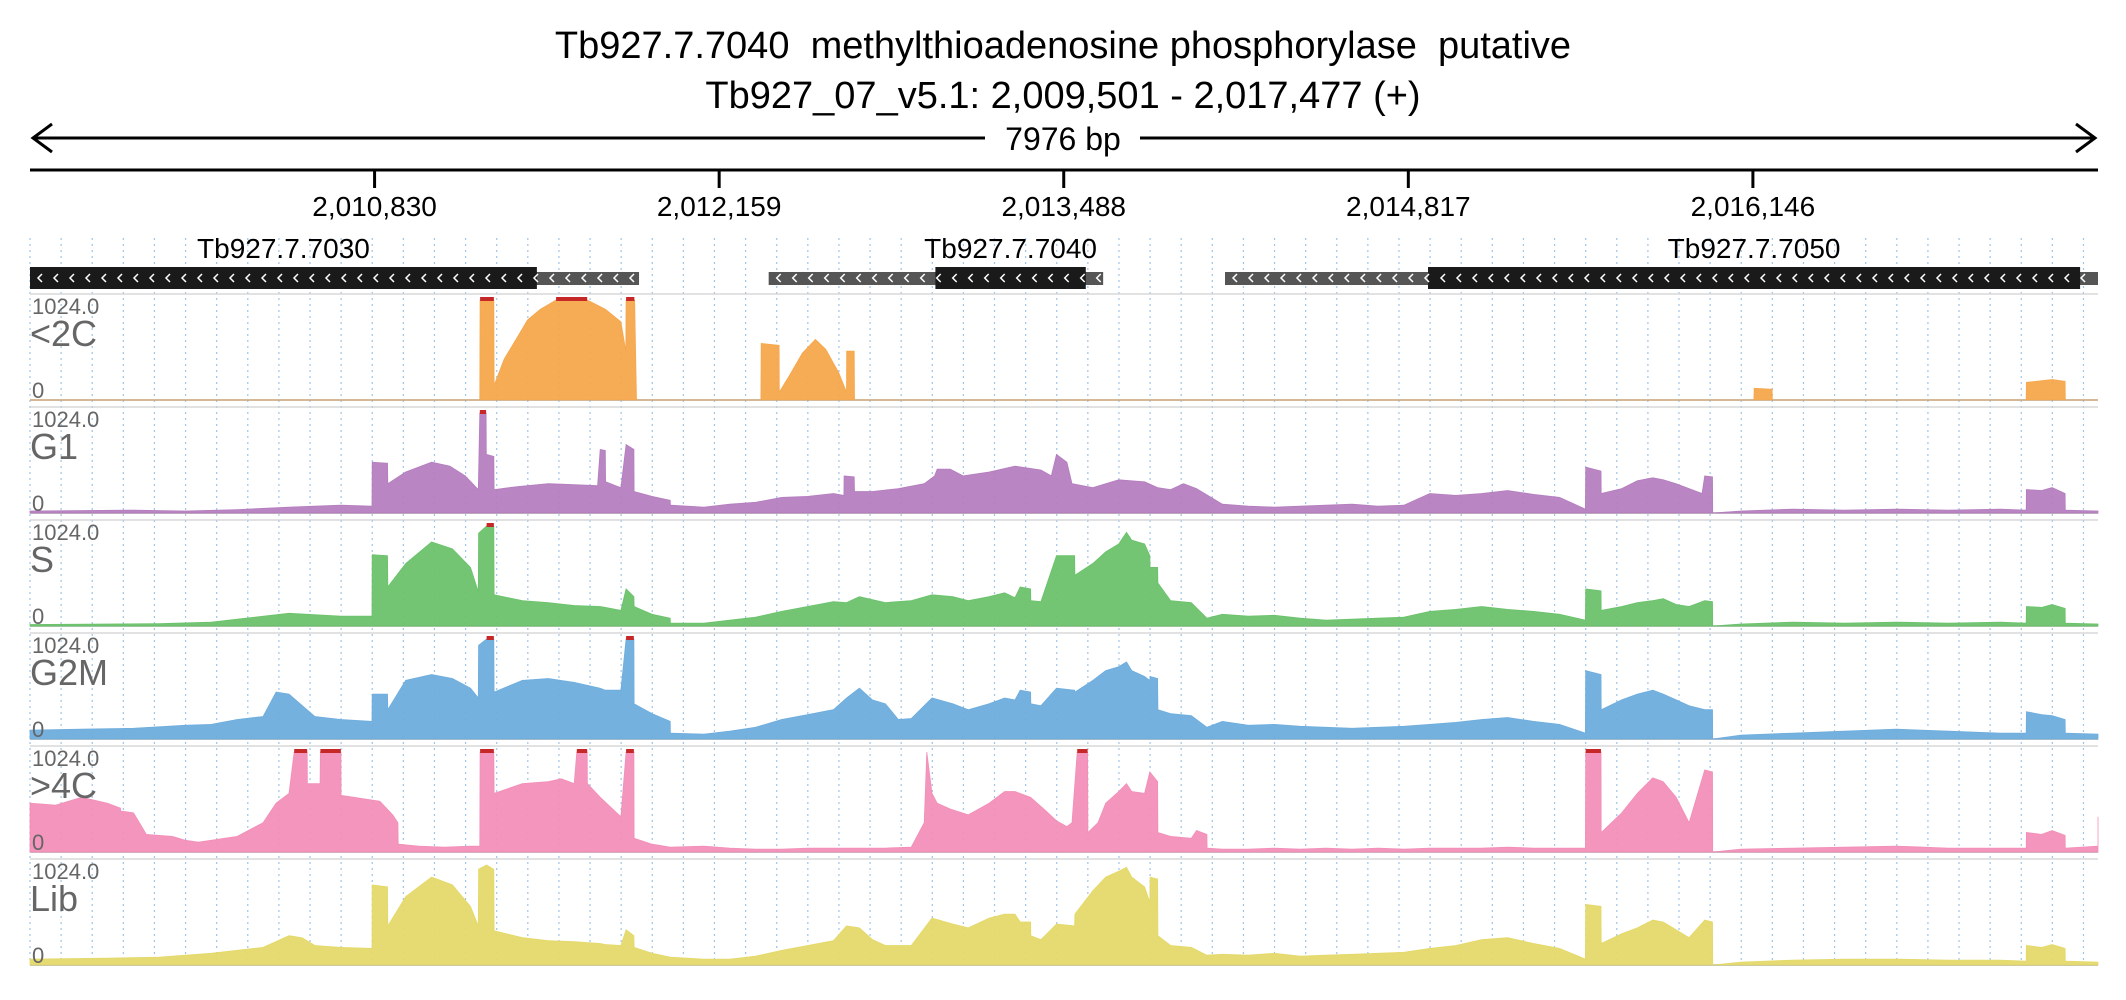 This screenshot has width=2126, height=1000. I want to click on track-2: 1024.0 0 S, so click(1064, 574).